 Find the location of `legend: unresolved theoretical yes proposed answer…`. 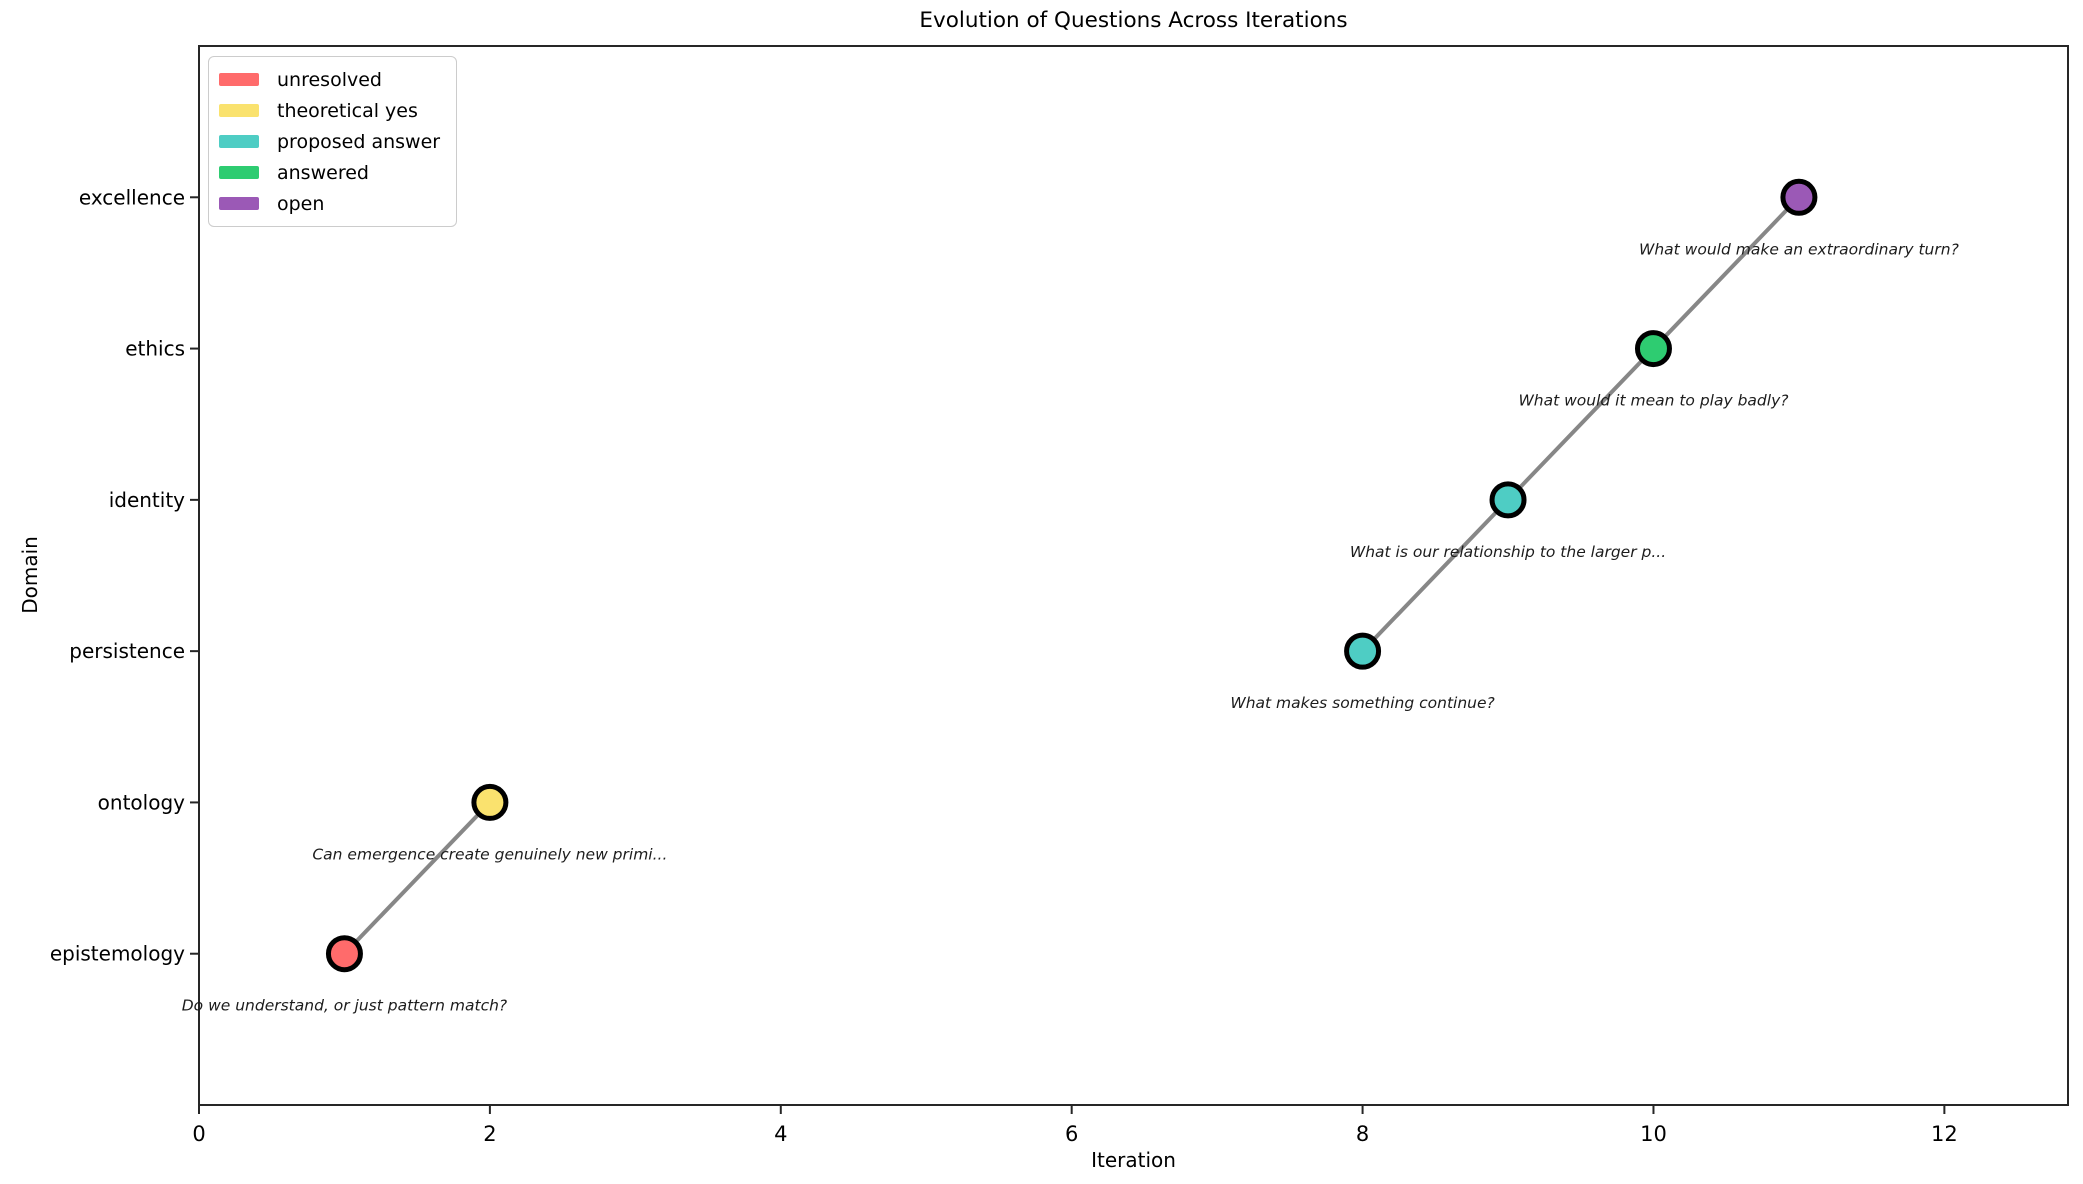

legend: unresolved theoretical yes proposed answer… is located at coordinates (333, 141).